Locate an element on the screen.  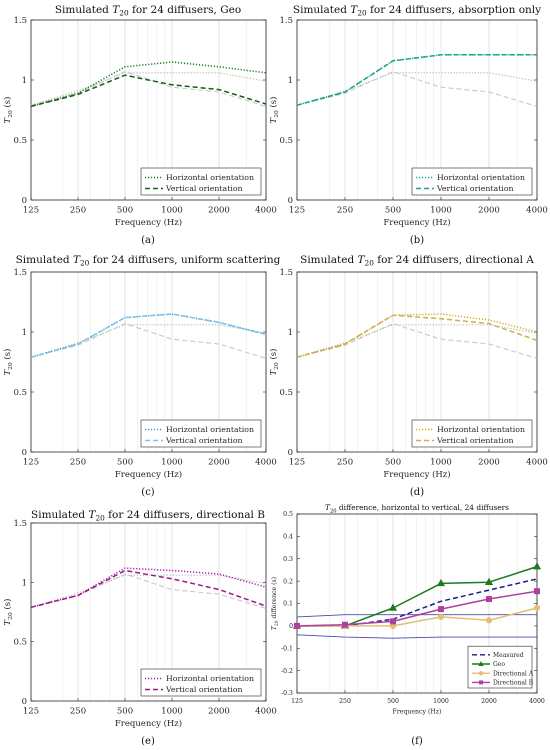
y-axis-label: T20 difference (s) is located at coordinates (275, 603).